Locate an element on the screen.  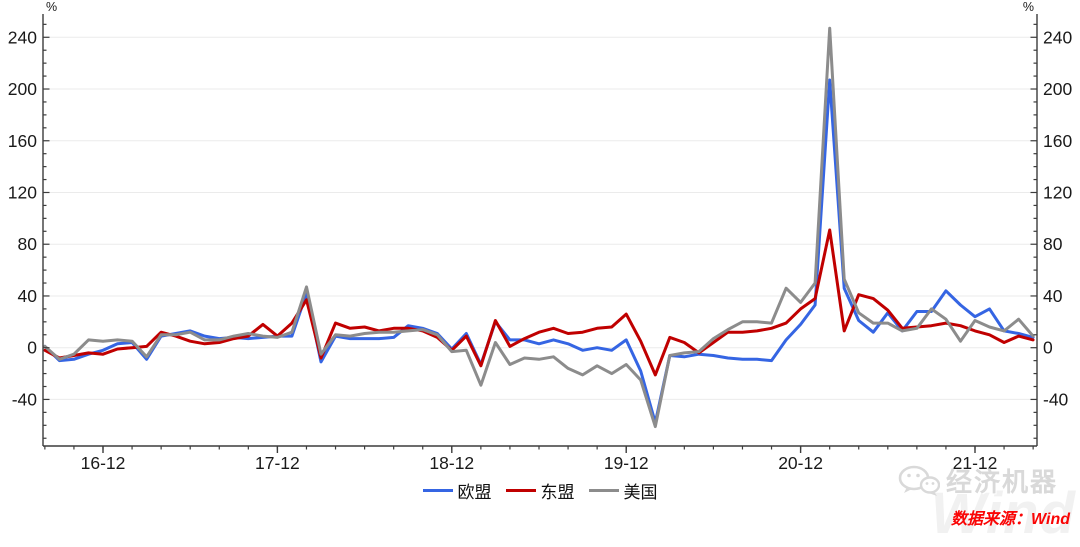
legend-label-eu: 欧盟 is located at coordinates (474, 492).